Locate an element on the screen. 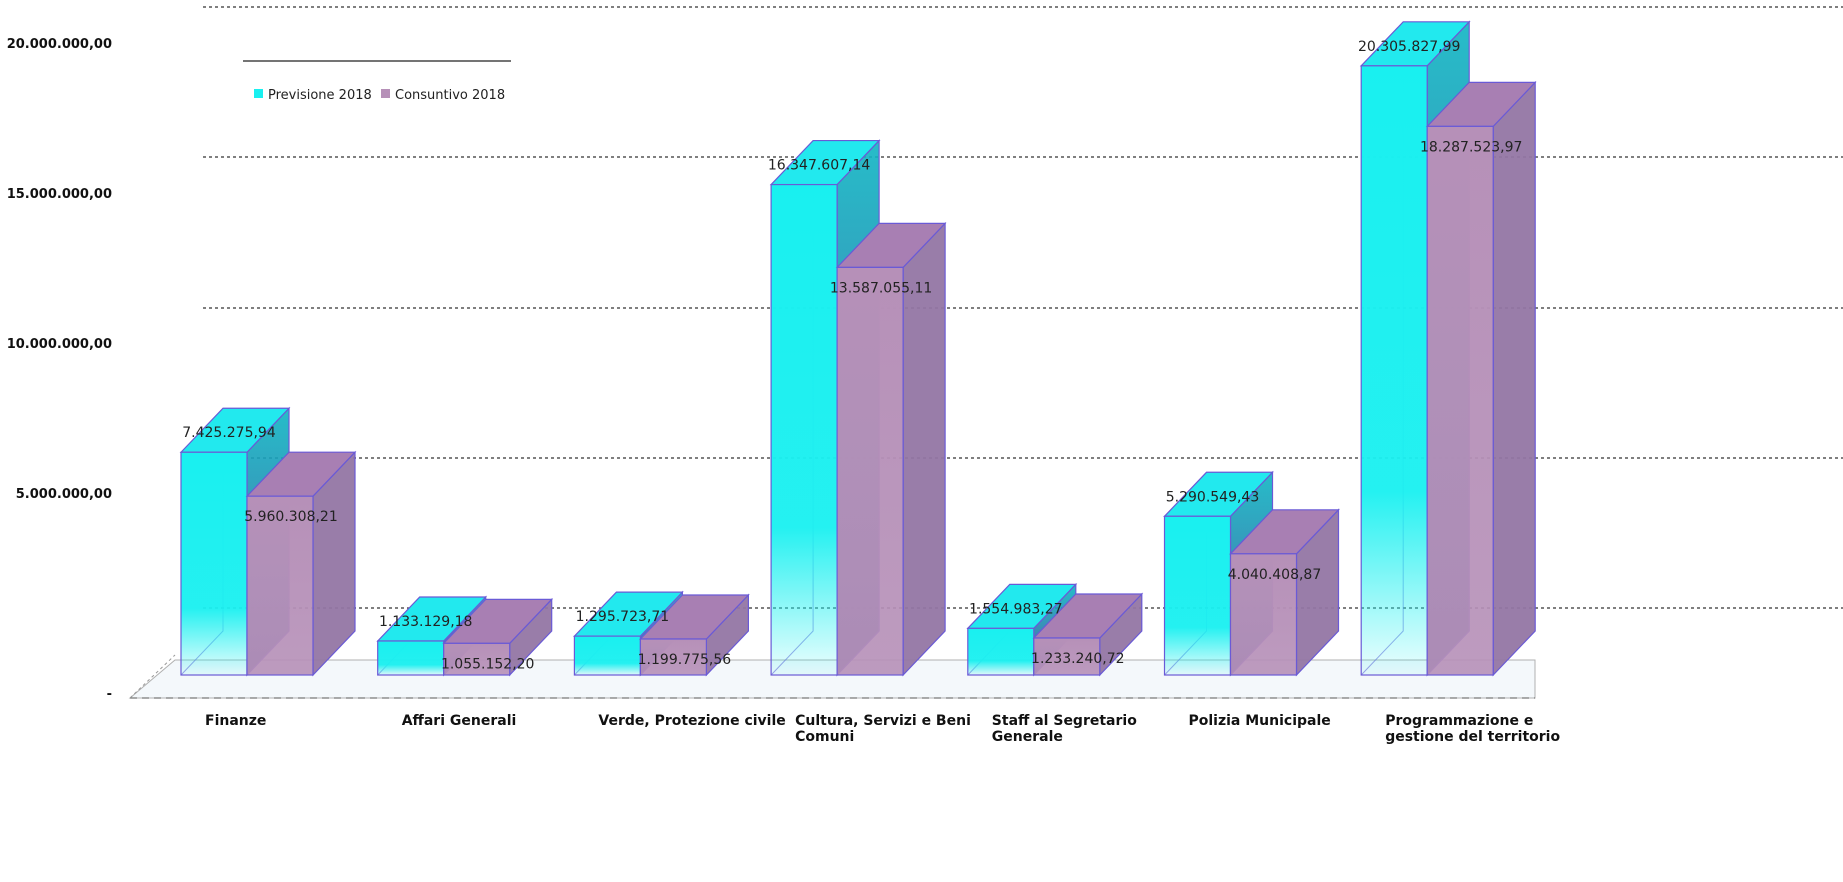 The image size is (1843, 882). legend-swatch-previsione is located at coordinates (258, 93).